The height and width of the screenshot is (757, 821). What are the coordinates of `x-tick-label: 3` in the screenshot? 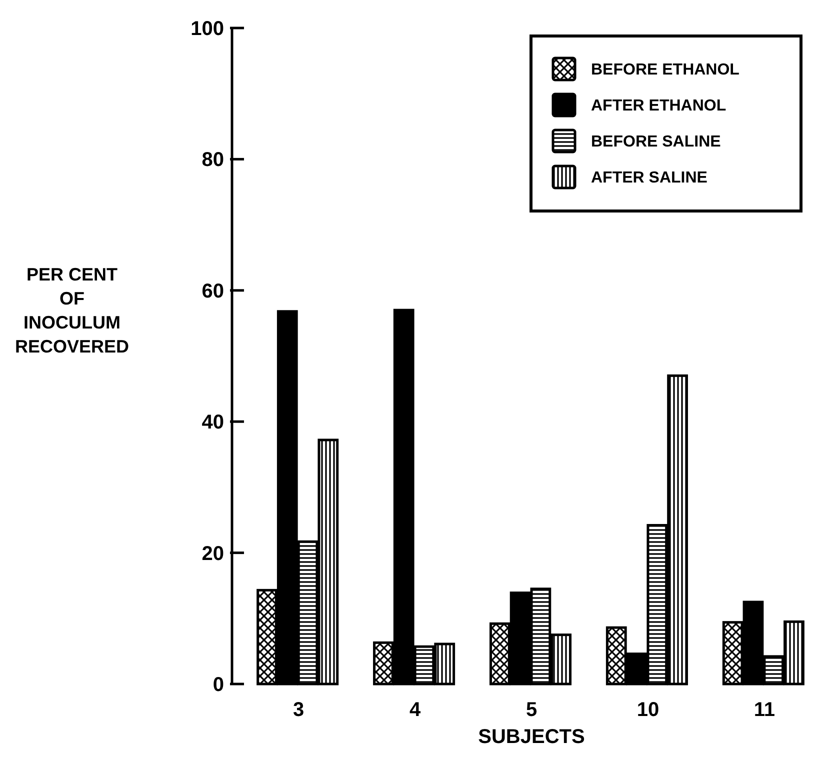 It's located at (298, 710).